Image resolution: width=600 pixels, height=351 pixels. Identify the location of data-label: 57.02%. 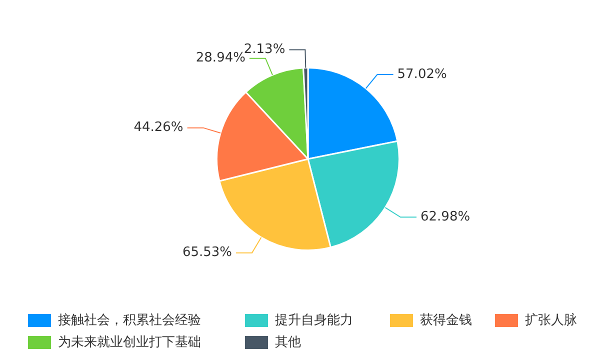
(422, 74).